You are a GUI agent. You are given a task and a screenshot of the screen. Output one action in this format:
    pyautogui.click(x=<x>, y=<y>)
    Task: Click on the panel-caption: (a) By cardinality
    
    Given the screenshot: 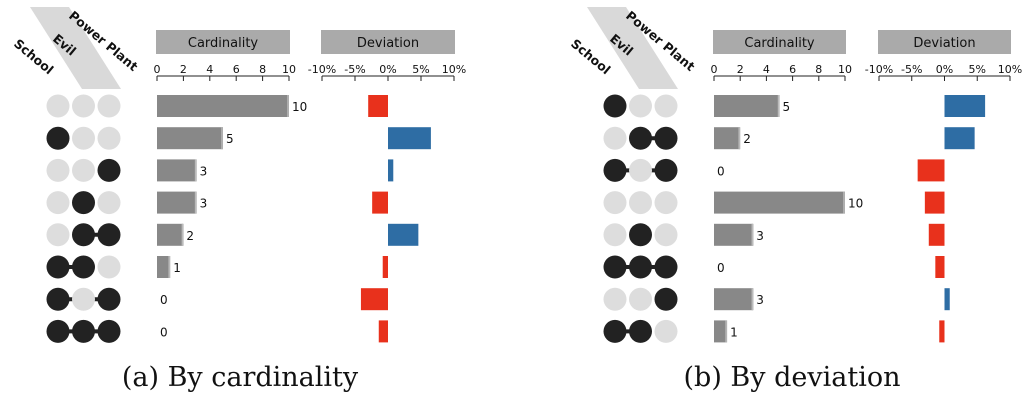 What is the action you would take?
    pyautogui.click(x=240, y=377)
    